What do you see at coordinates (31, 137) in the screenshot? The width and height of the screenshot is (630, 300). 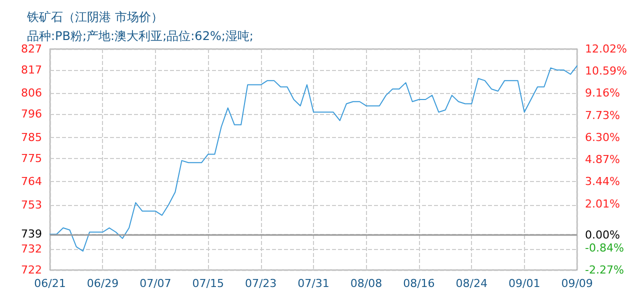 I see `y-tick-label: 785` at bounding box center [31, 137].